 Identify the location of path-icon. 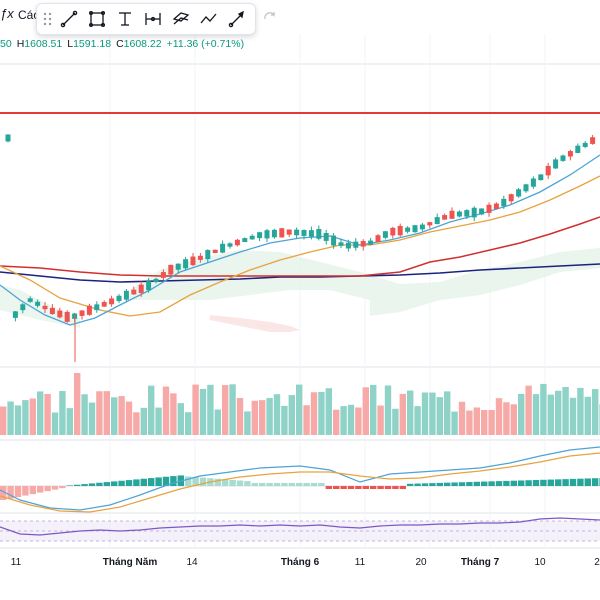
(209, 19).